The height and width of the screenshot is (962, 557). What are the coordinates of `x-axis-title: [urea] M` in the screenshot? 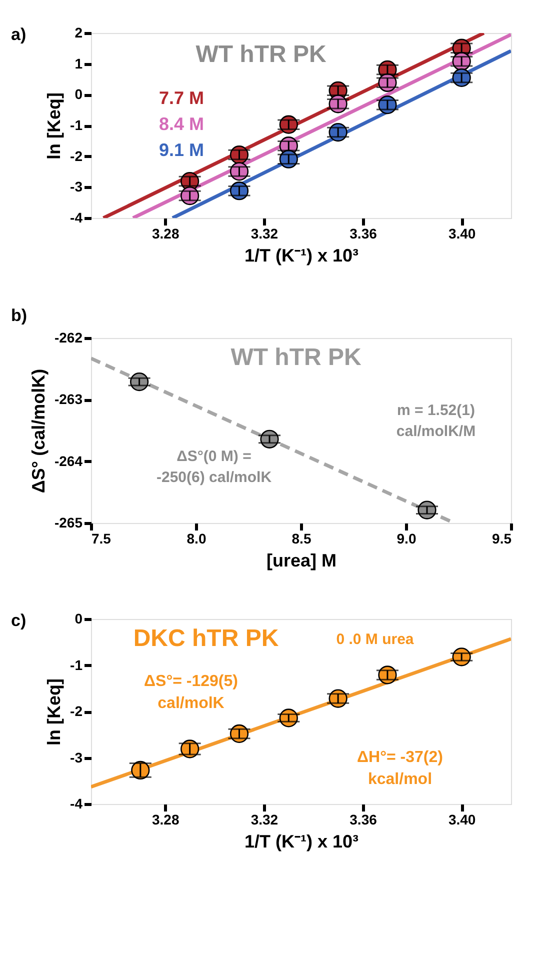 It's located at (301, 560).